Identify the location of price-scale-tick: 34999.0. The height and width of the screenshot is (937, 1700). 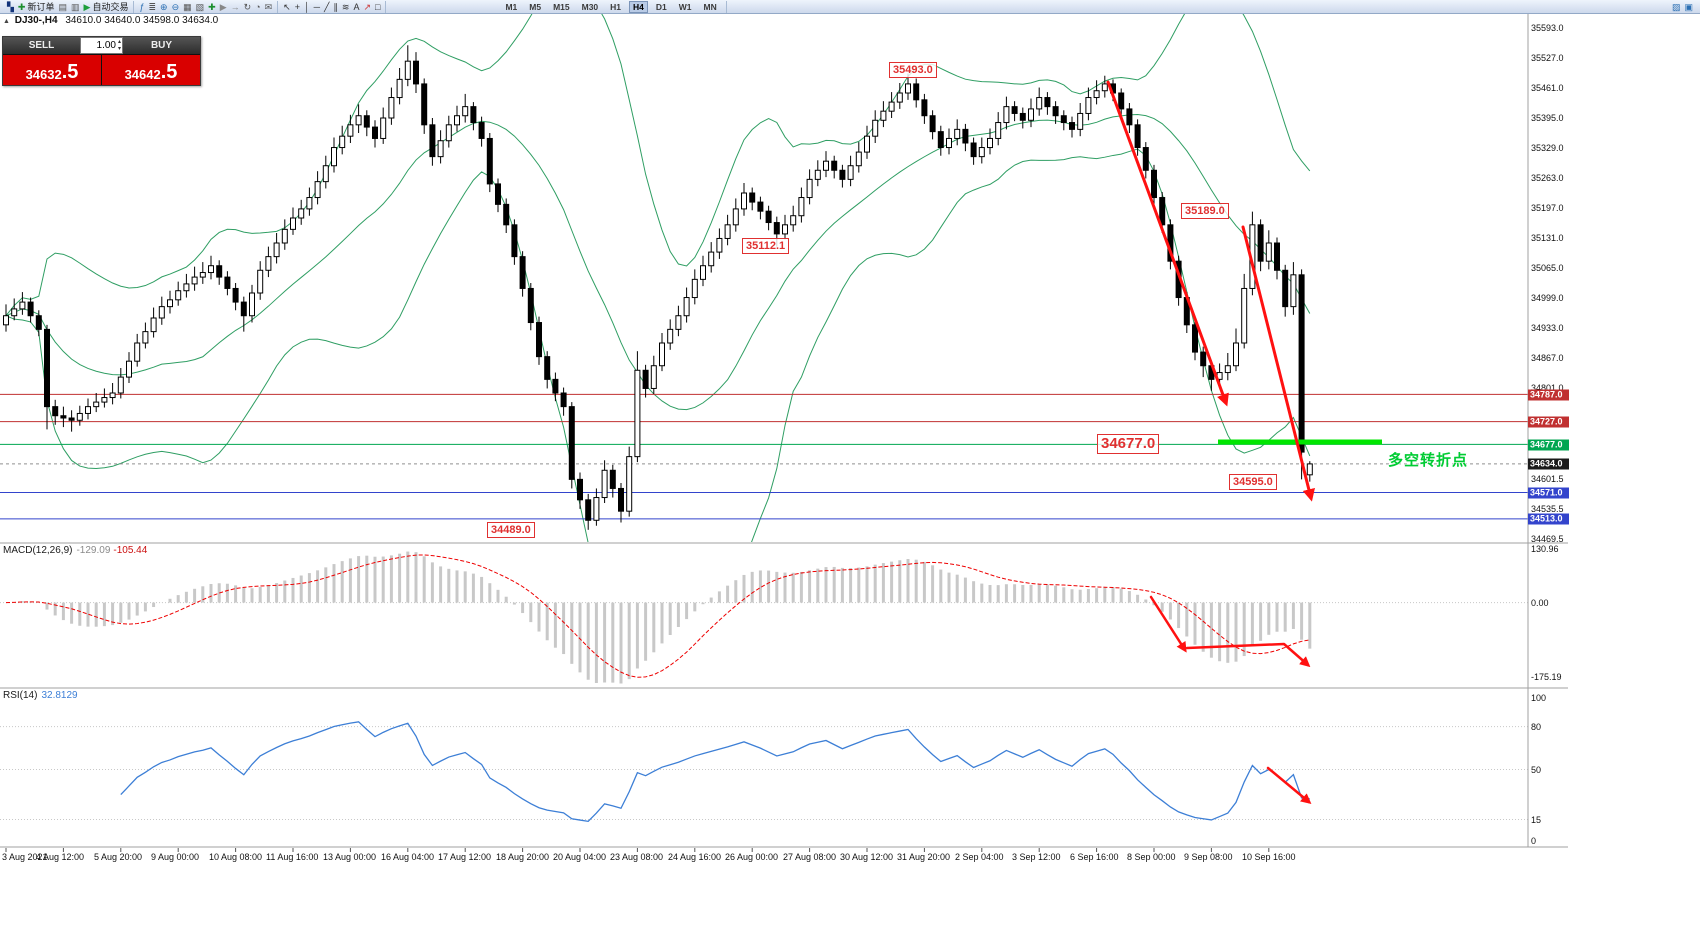
(1547, 298).